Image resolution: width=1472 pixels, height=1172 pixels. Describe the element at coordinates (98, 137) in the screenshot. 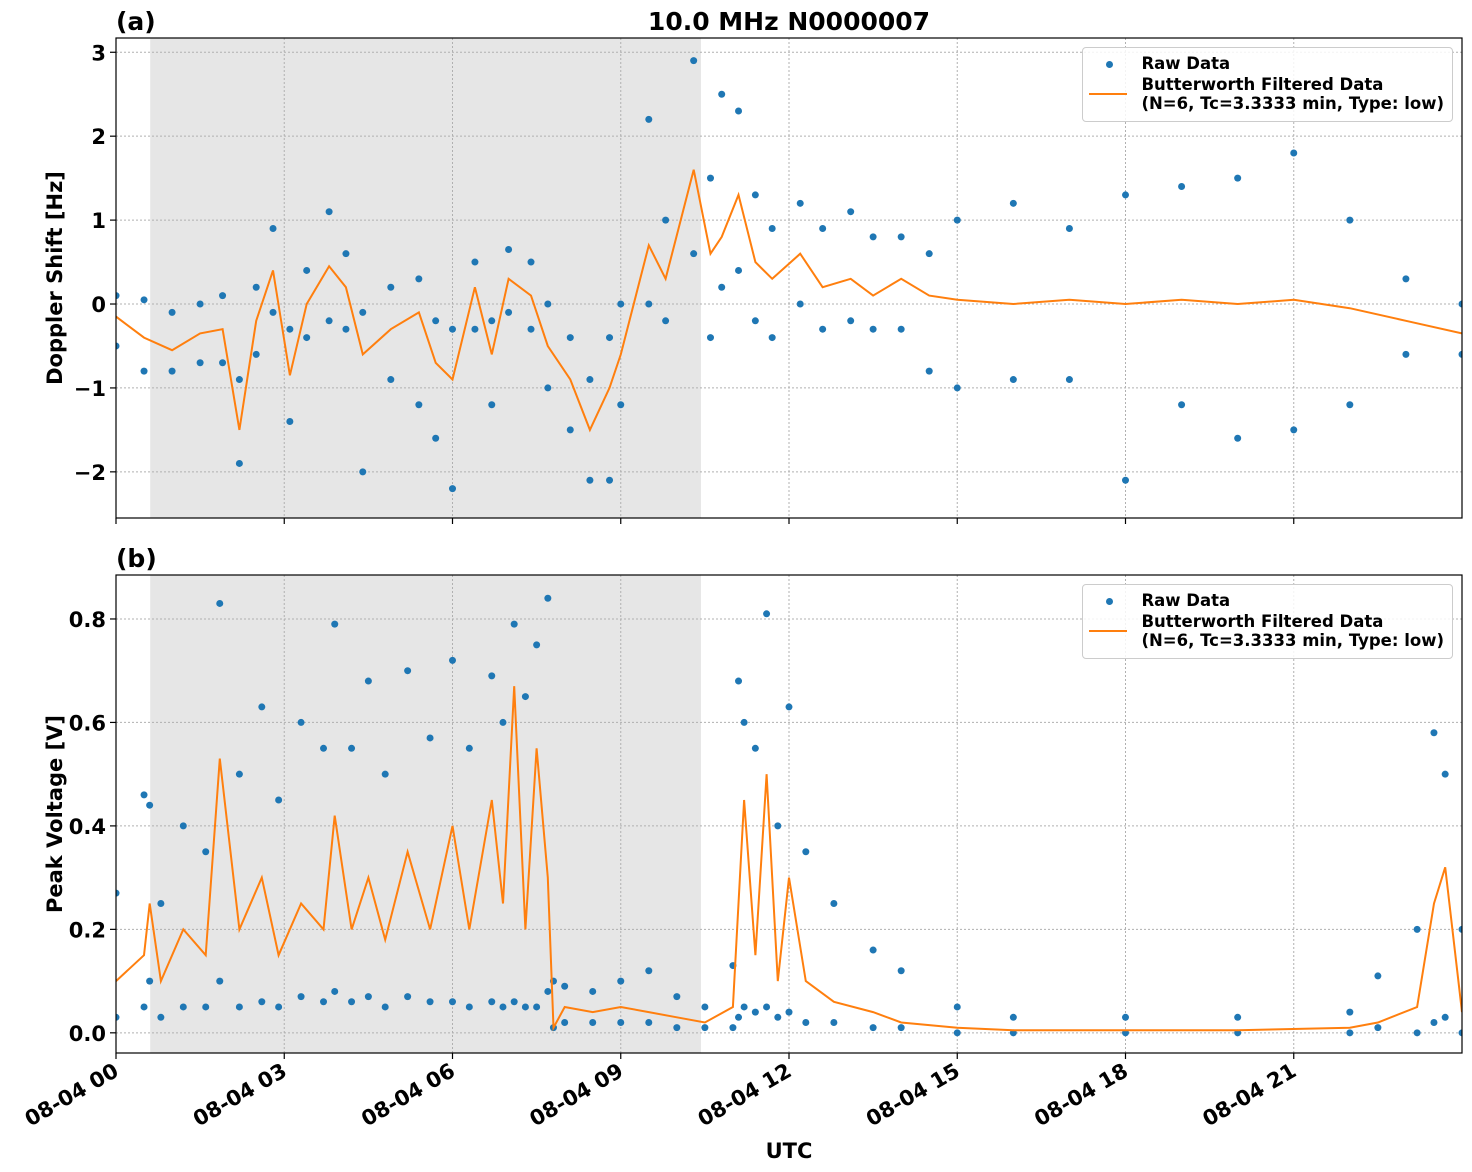

I see `y-tick-label: 2` at that location.